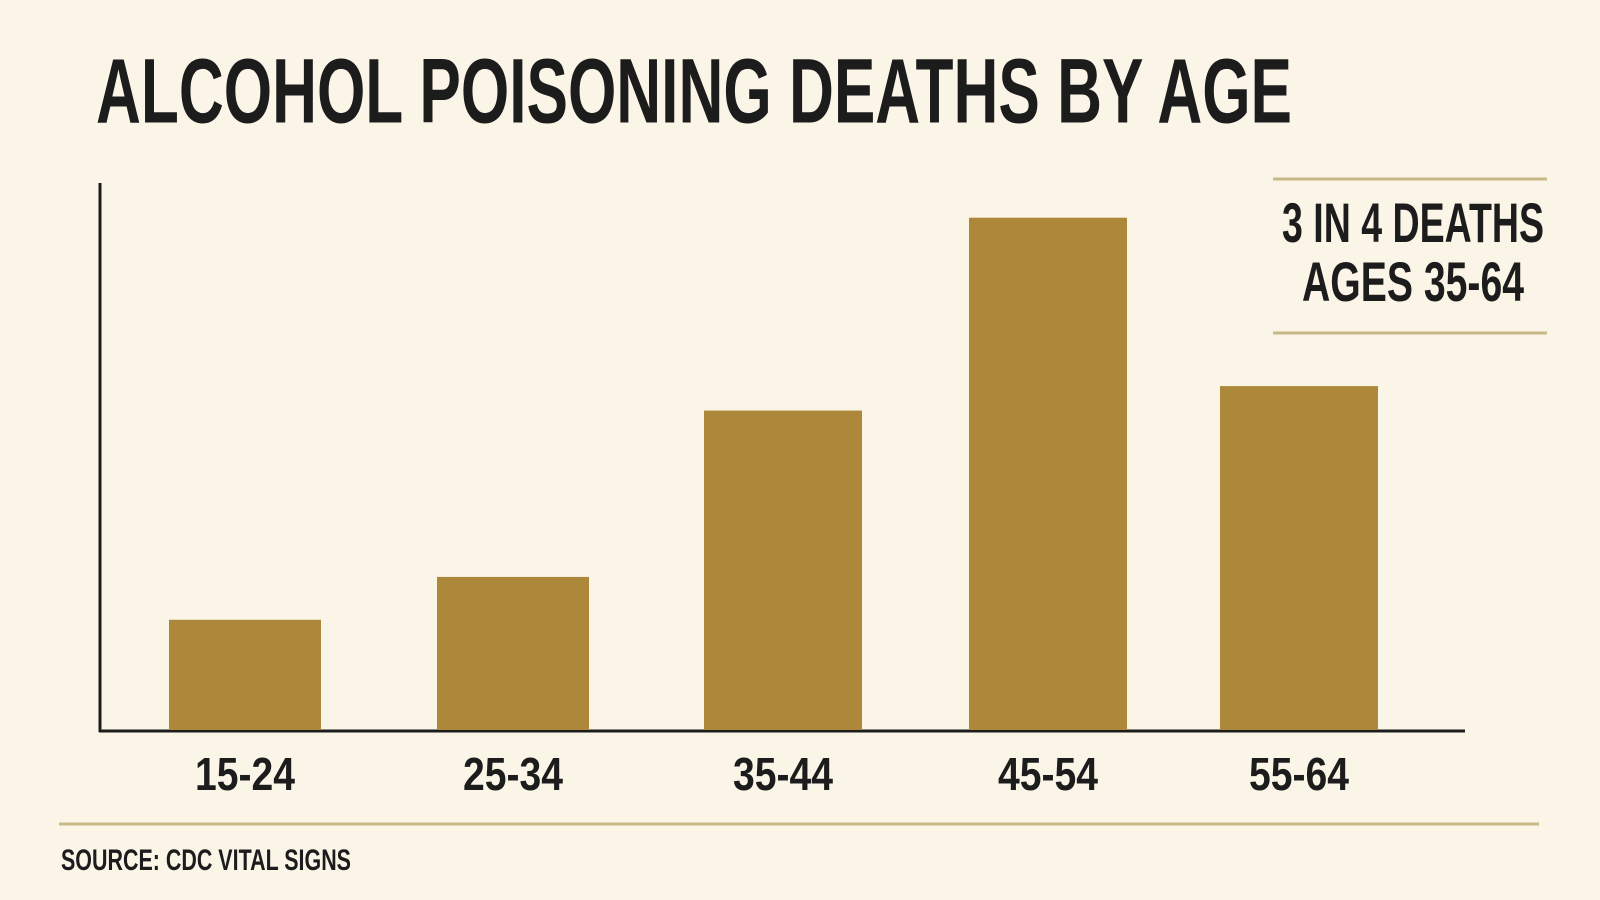  What do you see at coordinates (245, 774) in the screenshot?
I see `x-tick-label: 15-24` at bounding box center [245, 774].